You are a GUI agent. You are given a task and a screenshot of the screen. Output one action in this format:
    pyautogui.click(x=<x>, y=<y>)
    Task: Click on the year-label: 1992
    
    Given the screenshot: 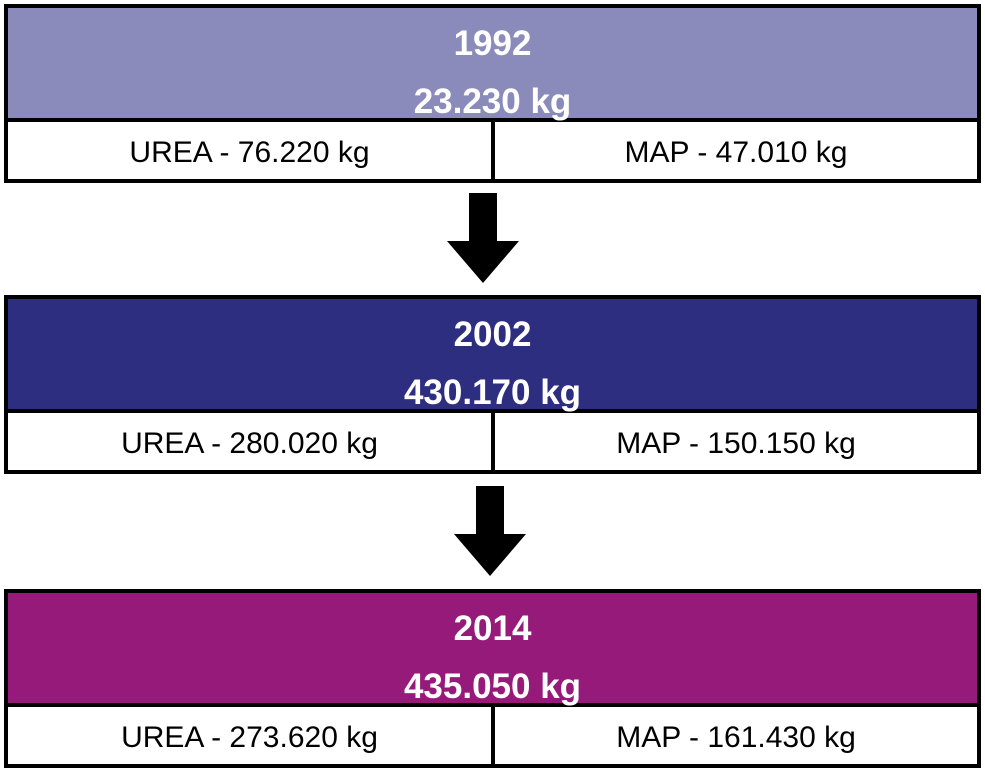 What is the action you would take?
    pyautogui.click(x=492, y=43)
    